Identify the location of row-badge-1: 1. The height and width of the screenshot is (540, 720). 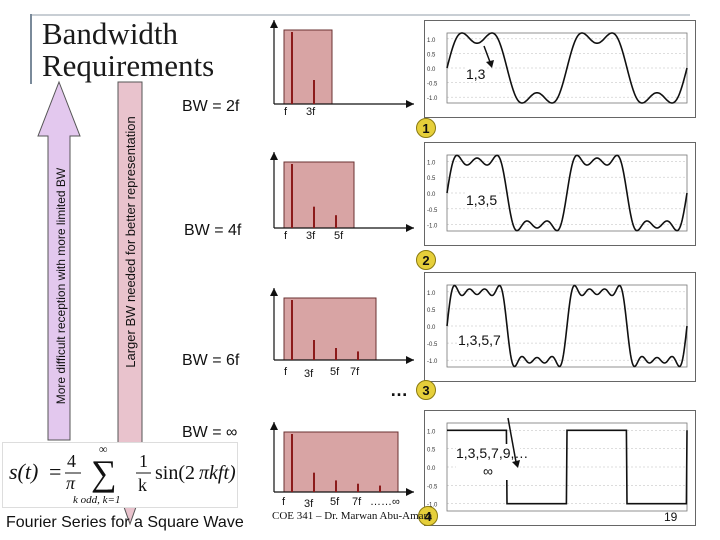
(426, 128).